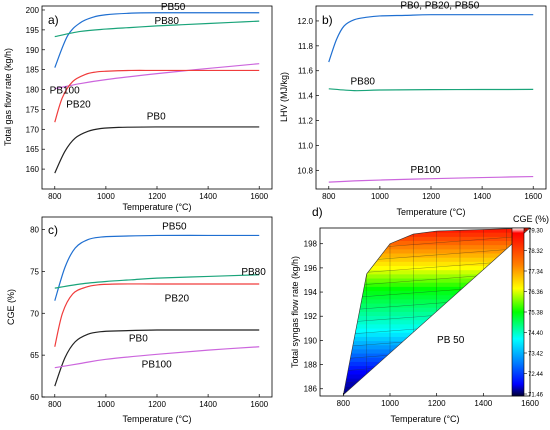 The image size is (550, 430). I want to click on y-tick-label: 10.8, so click(305, 170).